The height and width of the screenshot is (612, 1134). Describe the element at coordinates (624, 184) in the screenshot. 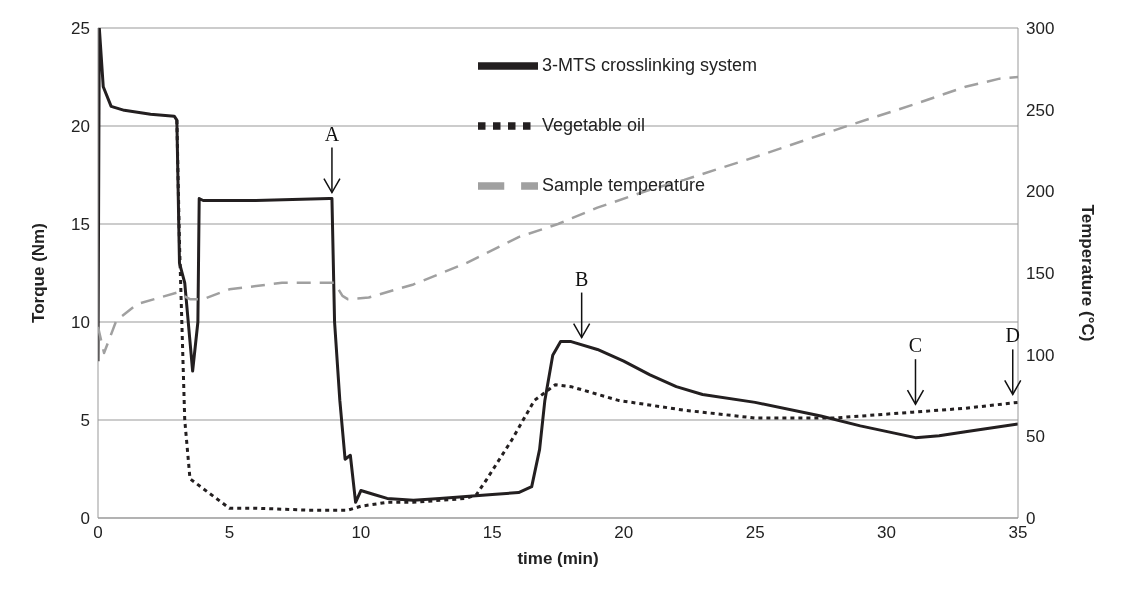

I see `legend-label: Sample temperature` at that location.